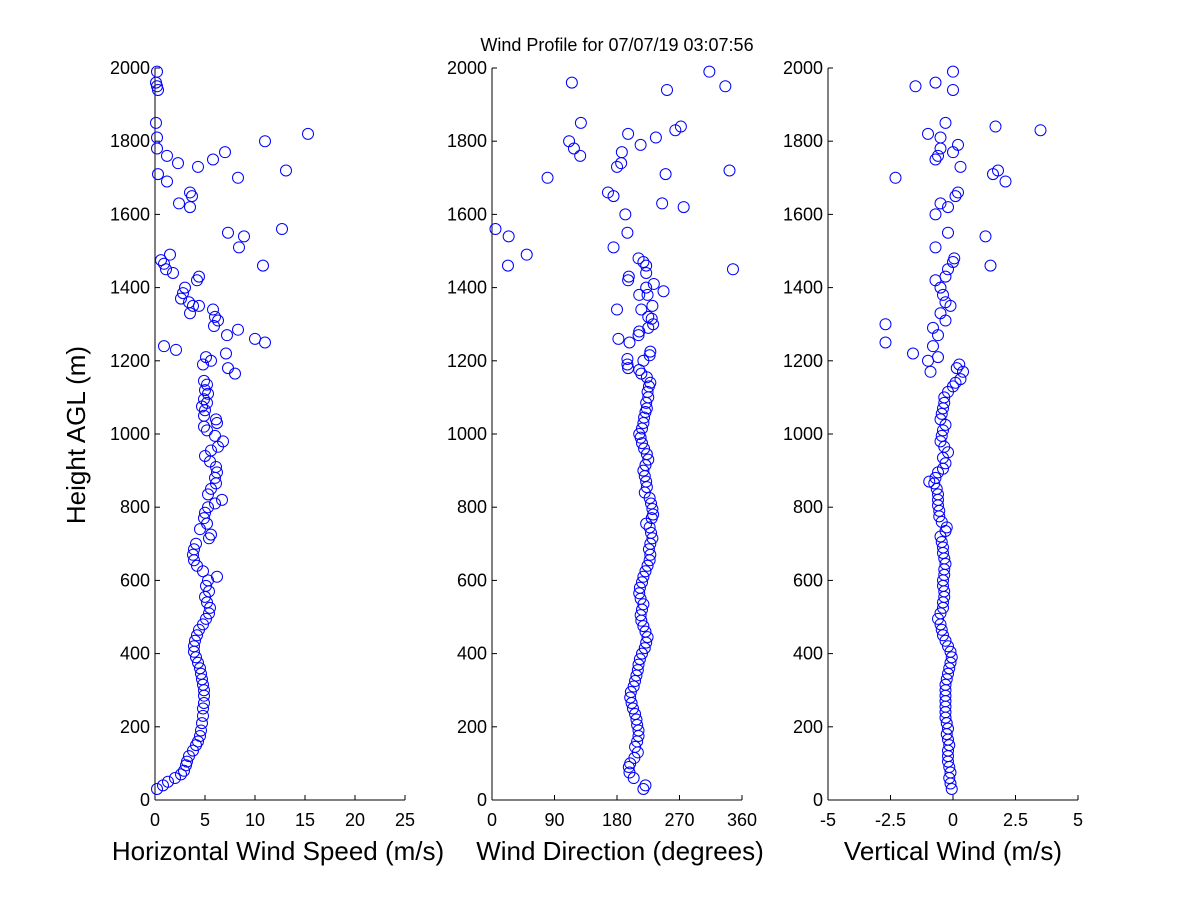  I want to click on x-tick-label-speed: 10, so click(255, 820).